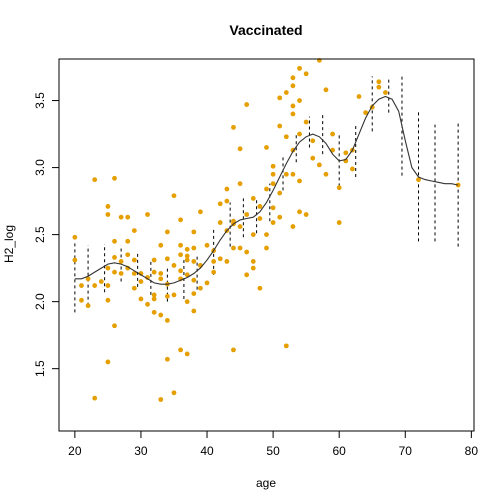 This screenshot has height=504, width=504. I want to click on x-tick-label: 70, so click(406, 451).